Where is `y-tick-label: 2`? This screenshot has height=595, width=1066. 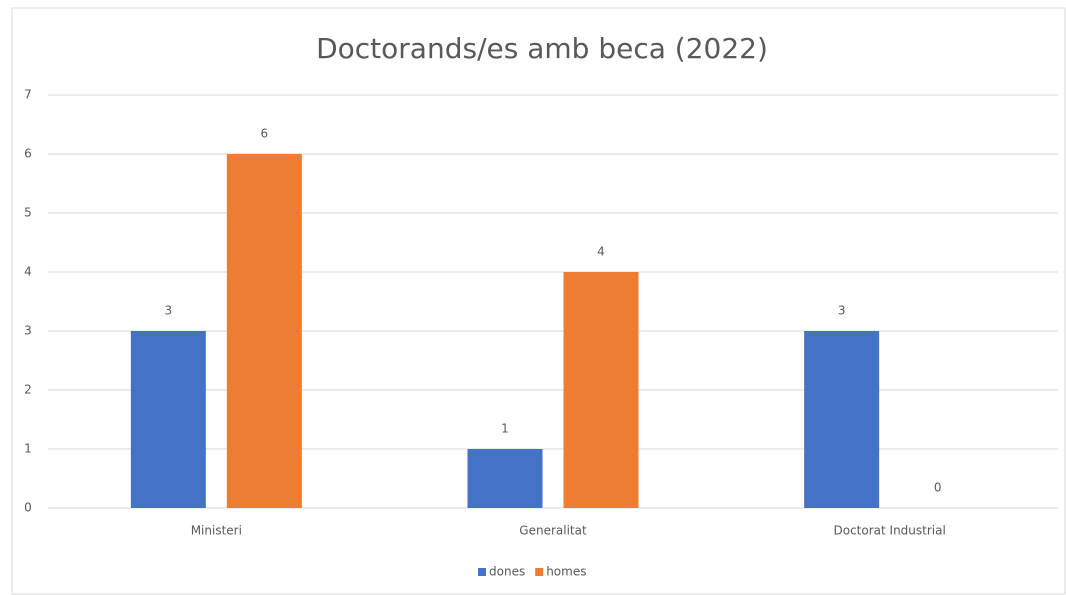 y-tick-label: 2 is located at coordinates (28, 390).